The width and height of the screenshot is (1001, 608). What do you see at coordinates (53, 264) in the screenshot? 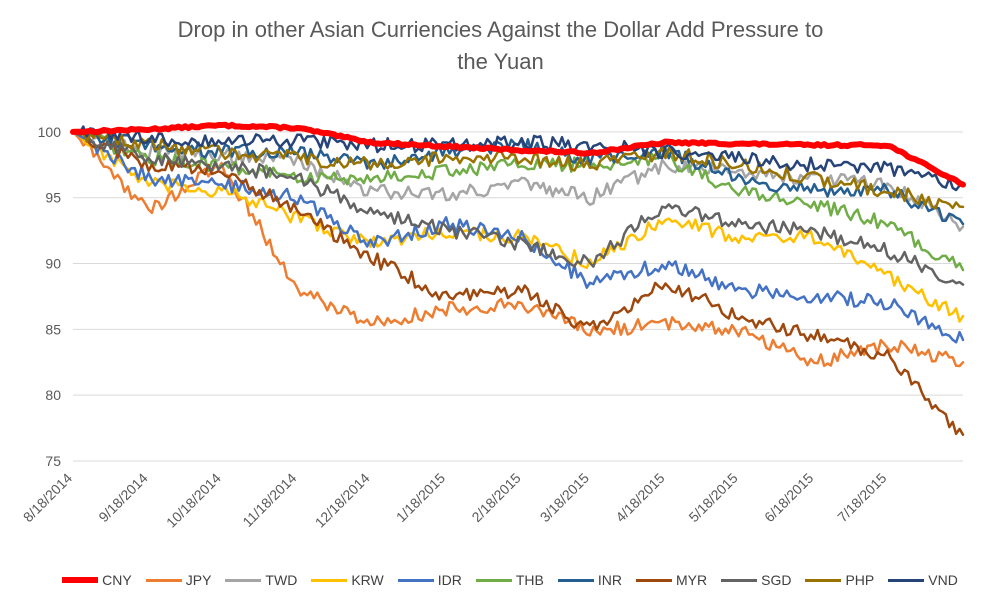
I see `y-tick-label: 90` at bounding box center [53, 264].